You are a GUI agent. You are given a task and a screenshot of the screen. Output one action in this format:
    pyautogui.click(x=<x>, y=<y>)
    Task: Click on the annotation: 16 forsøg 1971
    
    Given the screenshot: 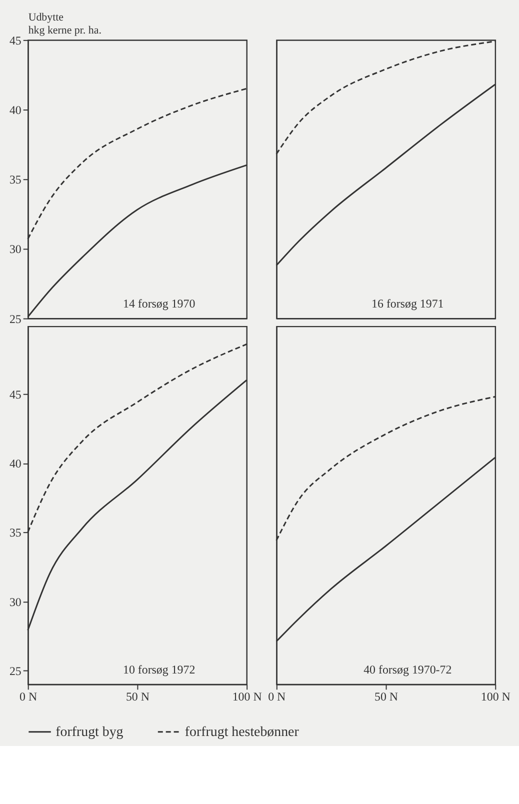 What is the action you would take?
    pyautogui.click(x=408, y=303)
    